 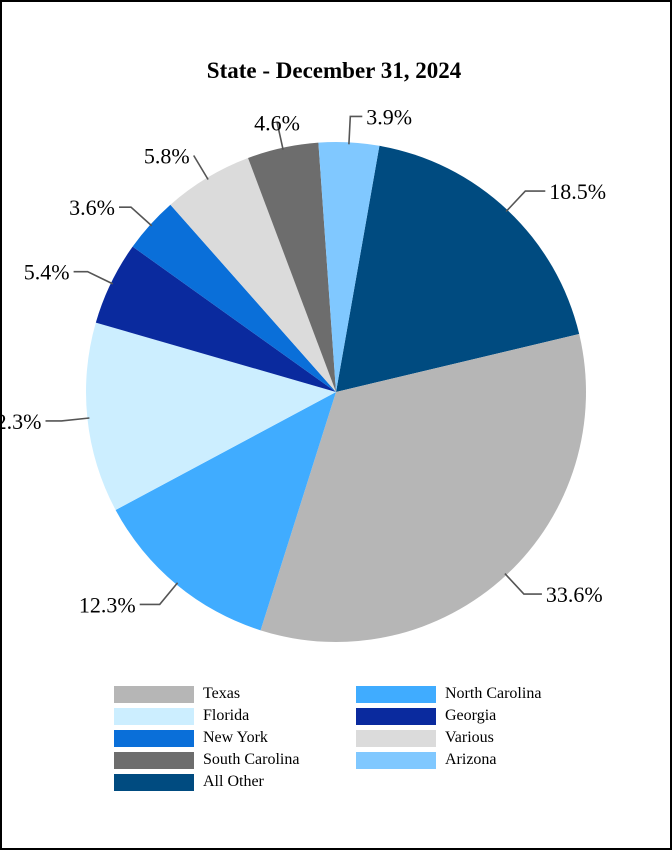 What do you see at coordinates (159, 594) in the screenshot?
I see `leader-line-north-carolina` at bounding box center [159, 594].